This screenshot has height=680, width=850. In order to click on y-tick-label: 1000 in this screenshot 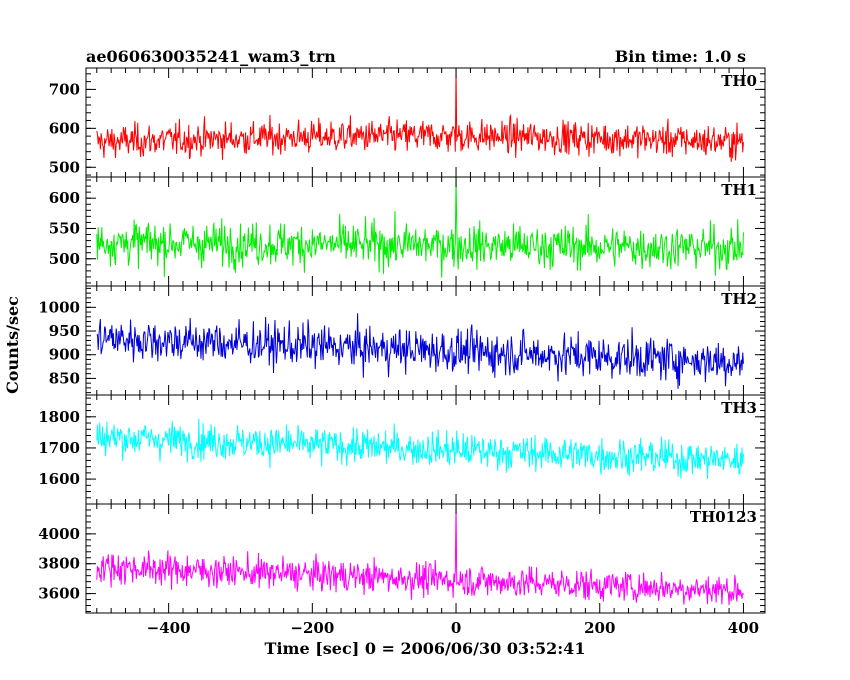, I will do `click(59, 307)`.